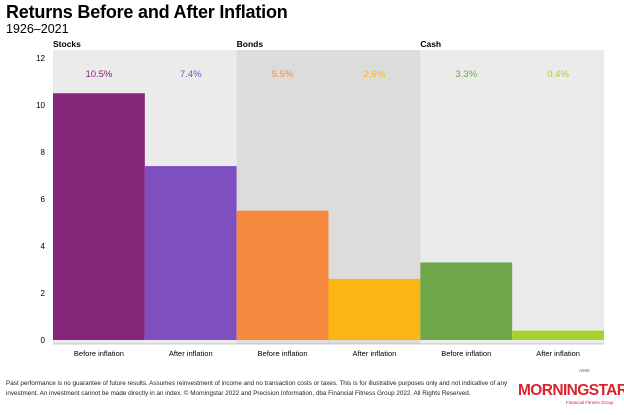 The height and width of the screenshot is (415, 624). Describe the element at coordinates (466, 74) in the screenshot. I see `data-label: 3.3%` at that location.